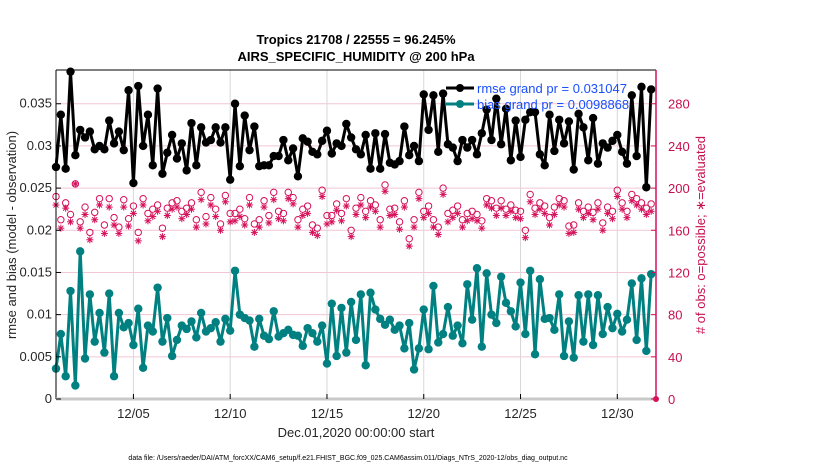  I want to click on legend-rmse-label: rmse grand pr = 0.031047, so click(552, 88).